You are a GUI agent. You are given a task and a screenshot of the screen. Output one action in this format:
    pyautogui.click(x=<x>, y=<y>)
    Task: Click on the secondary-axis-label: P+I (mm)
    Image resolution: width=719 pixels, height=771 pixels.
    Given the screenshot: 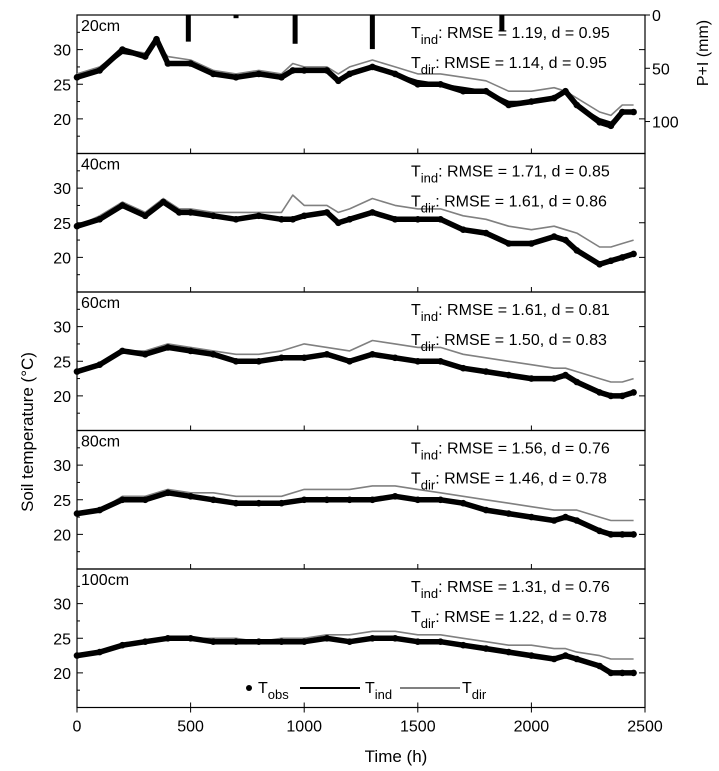 What is the action you would take?
    pyautogui.click(x=703, y=53)
    